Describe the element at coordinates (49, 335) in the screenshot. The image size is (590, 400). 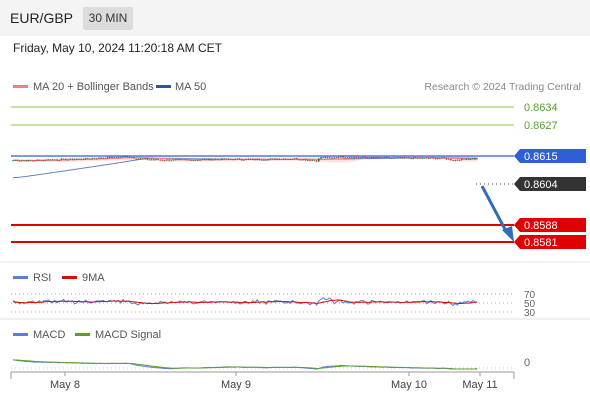
I see `macd-legend-label: MACD` at that location.